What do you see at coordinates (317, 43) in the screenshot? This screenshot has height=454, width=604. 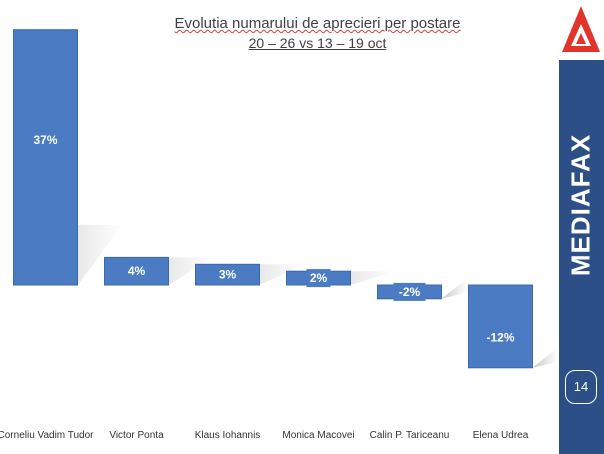 I see `chart-subtitle: 20 – 26 vs 13 – 19 oct` at bounding box center [317, 43].